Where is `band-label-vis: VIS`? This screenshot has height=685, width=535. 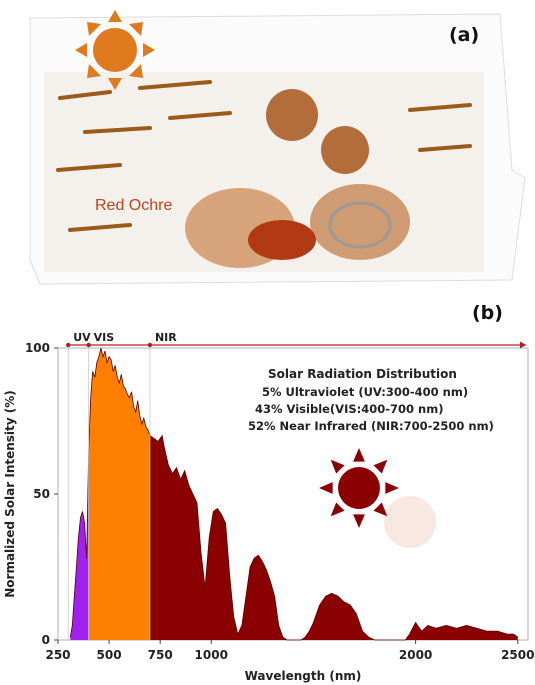 band-label-vis: VIS is located at coordinates (104, 337).